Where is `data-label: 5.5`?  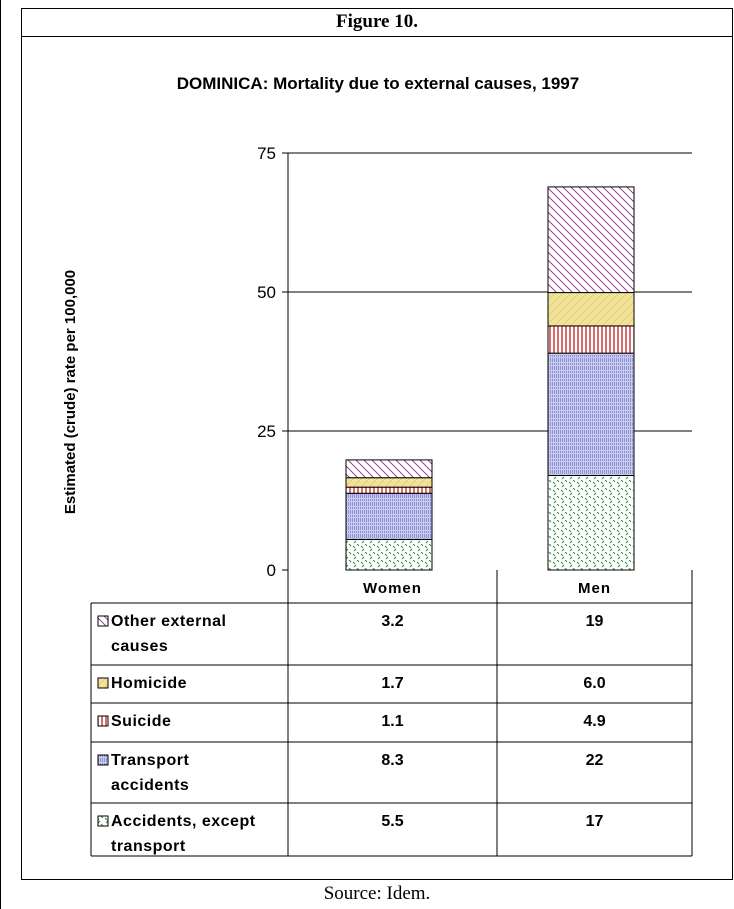
data-label: 5.5 is located at coordinates (392, 821).